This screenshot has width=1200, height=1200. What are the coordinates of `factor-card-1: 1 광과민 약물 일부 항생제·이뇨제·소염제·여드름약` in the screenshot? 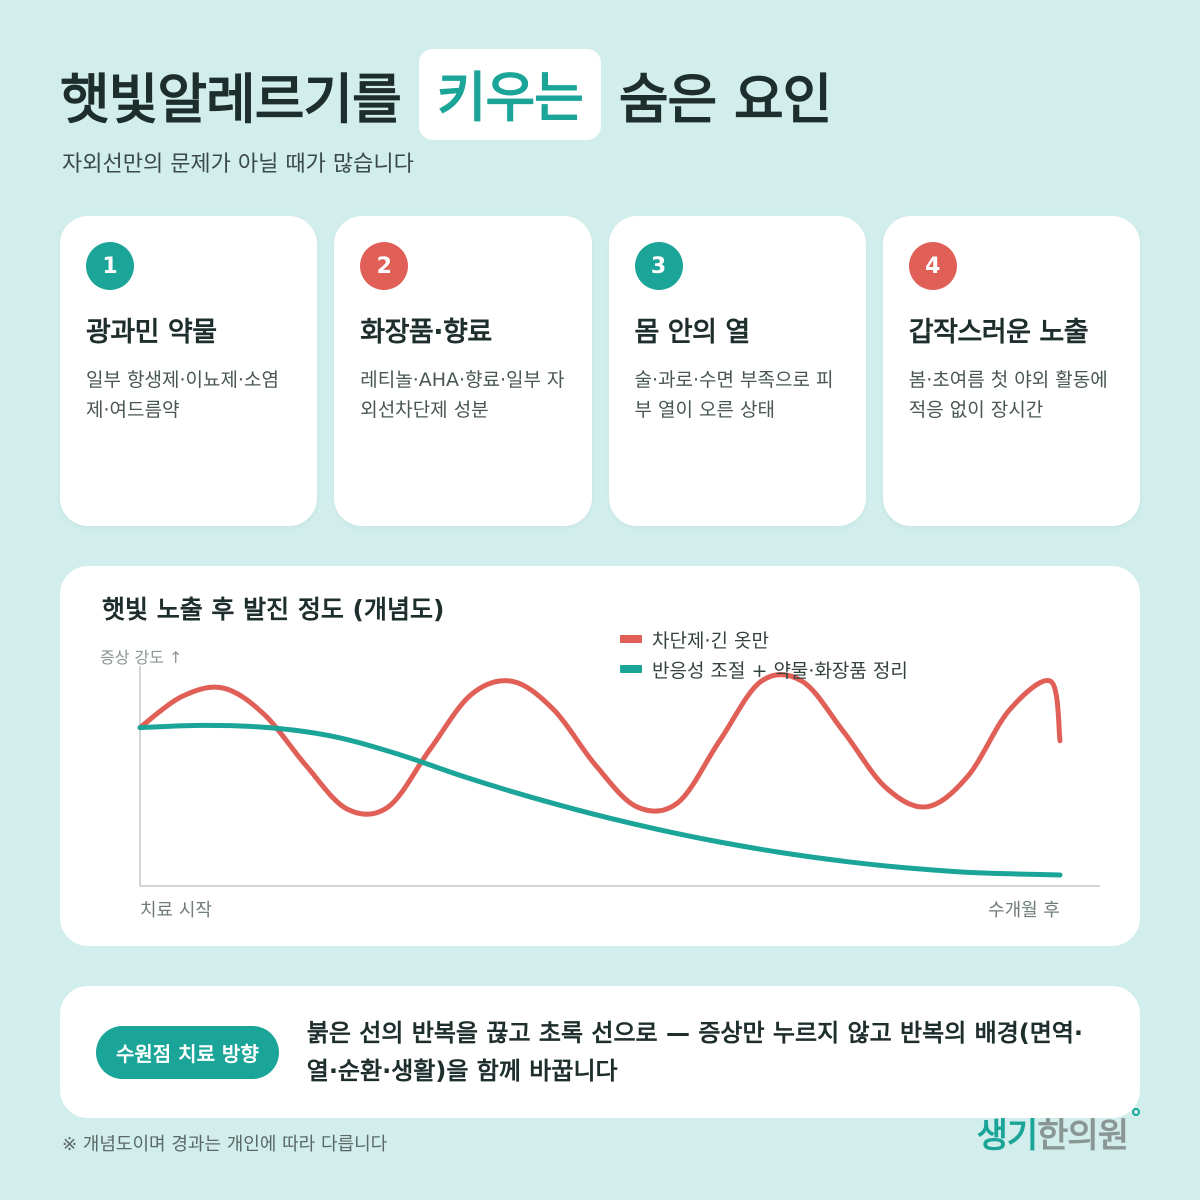 It's located at (189, 371).